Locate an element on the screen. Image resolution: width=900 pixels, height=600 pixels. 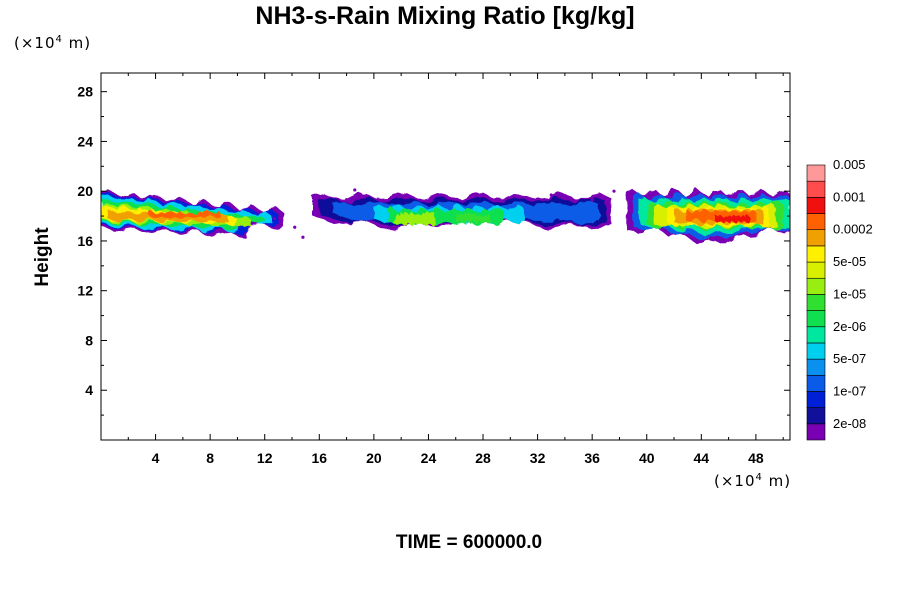
x-unit-label: (×104 m) is located at coordinates (753, 481).